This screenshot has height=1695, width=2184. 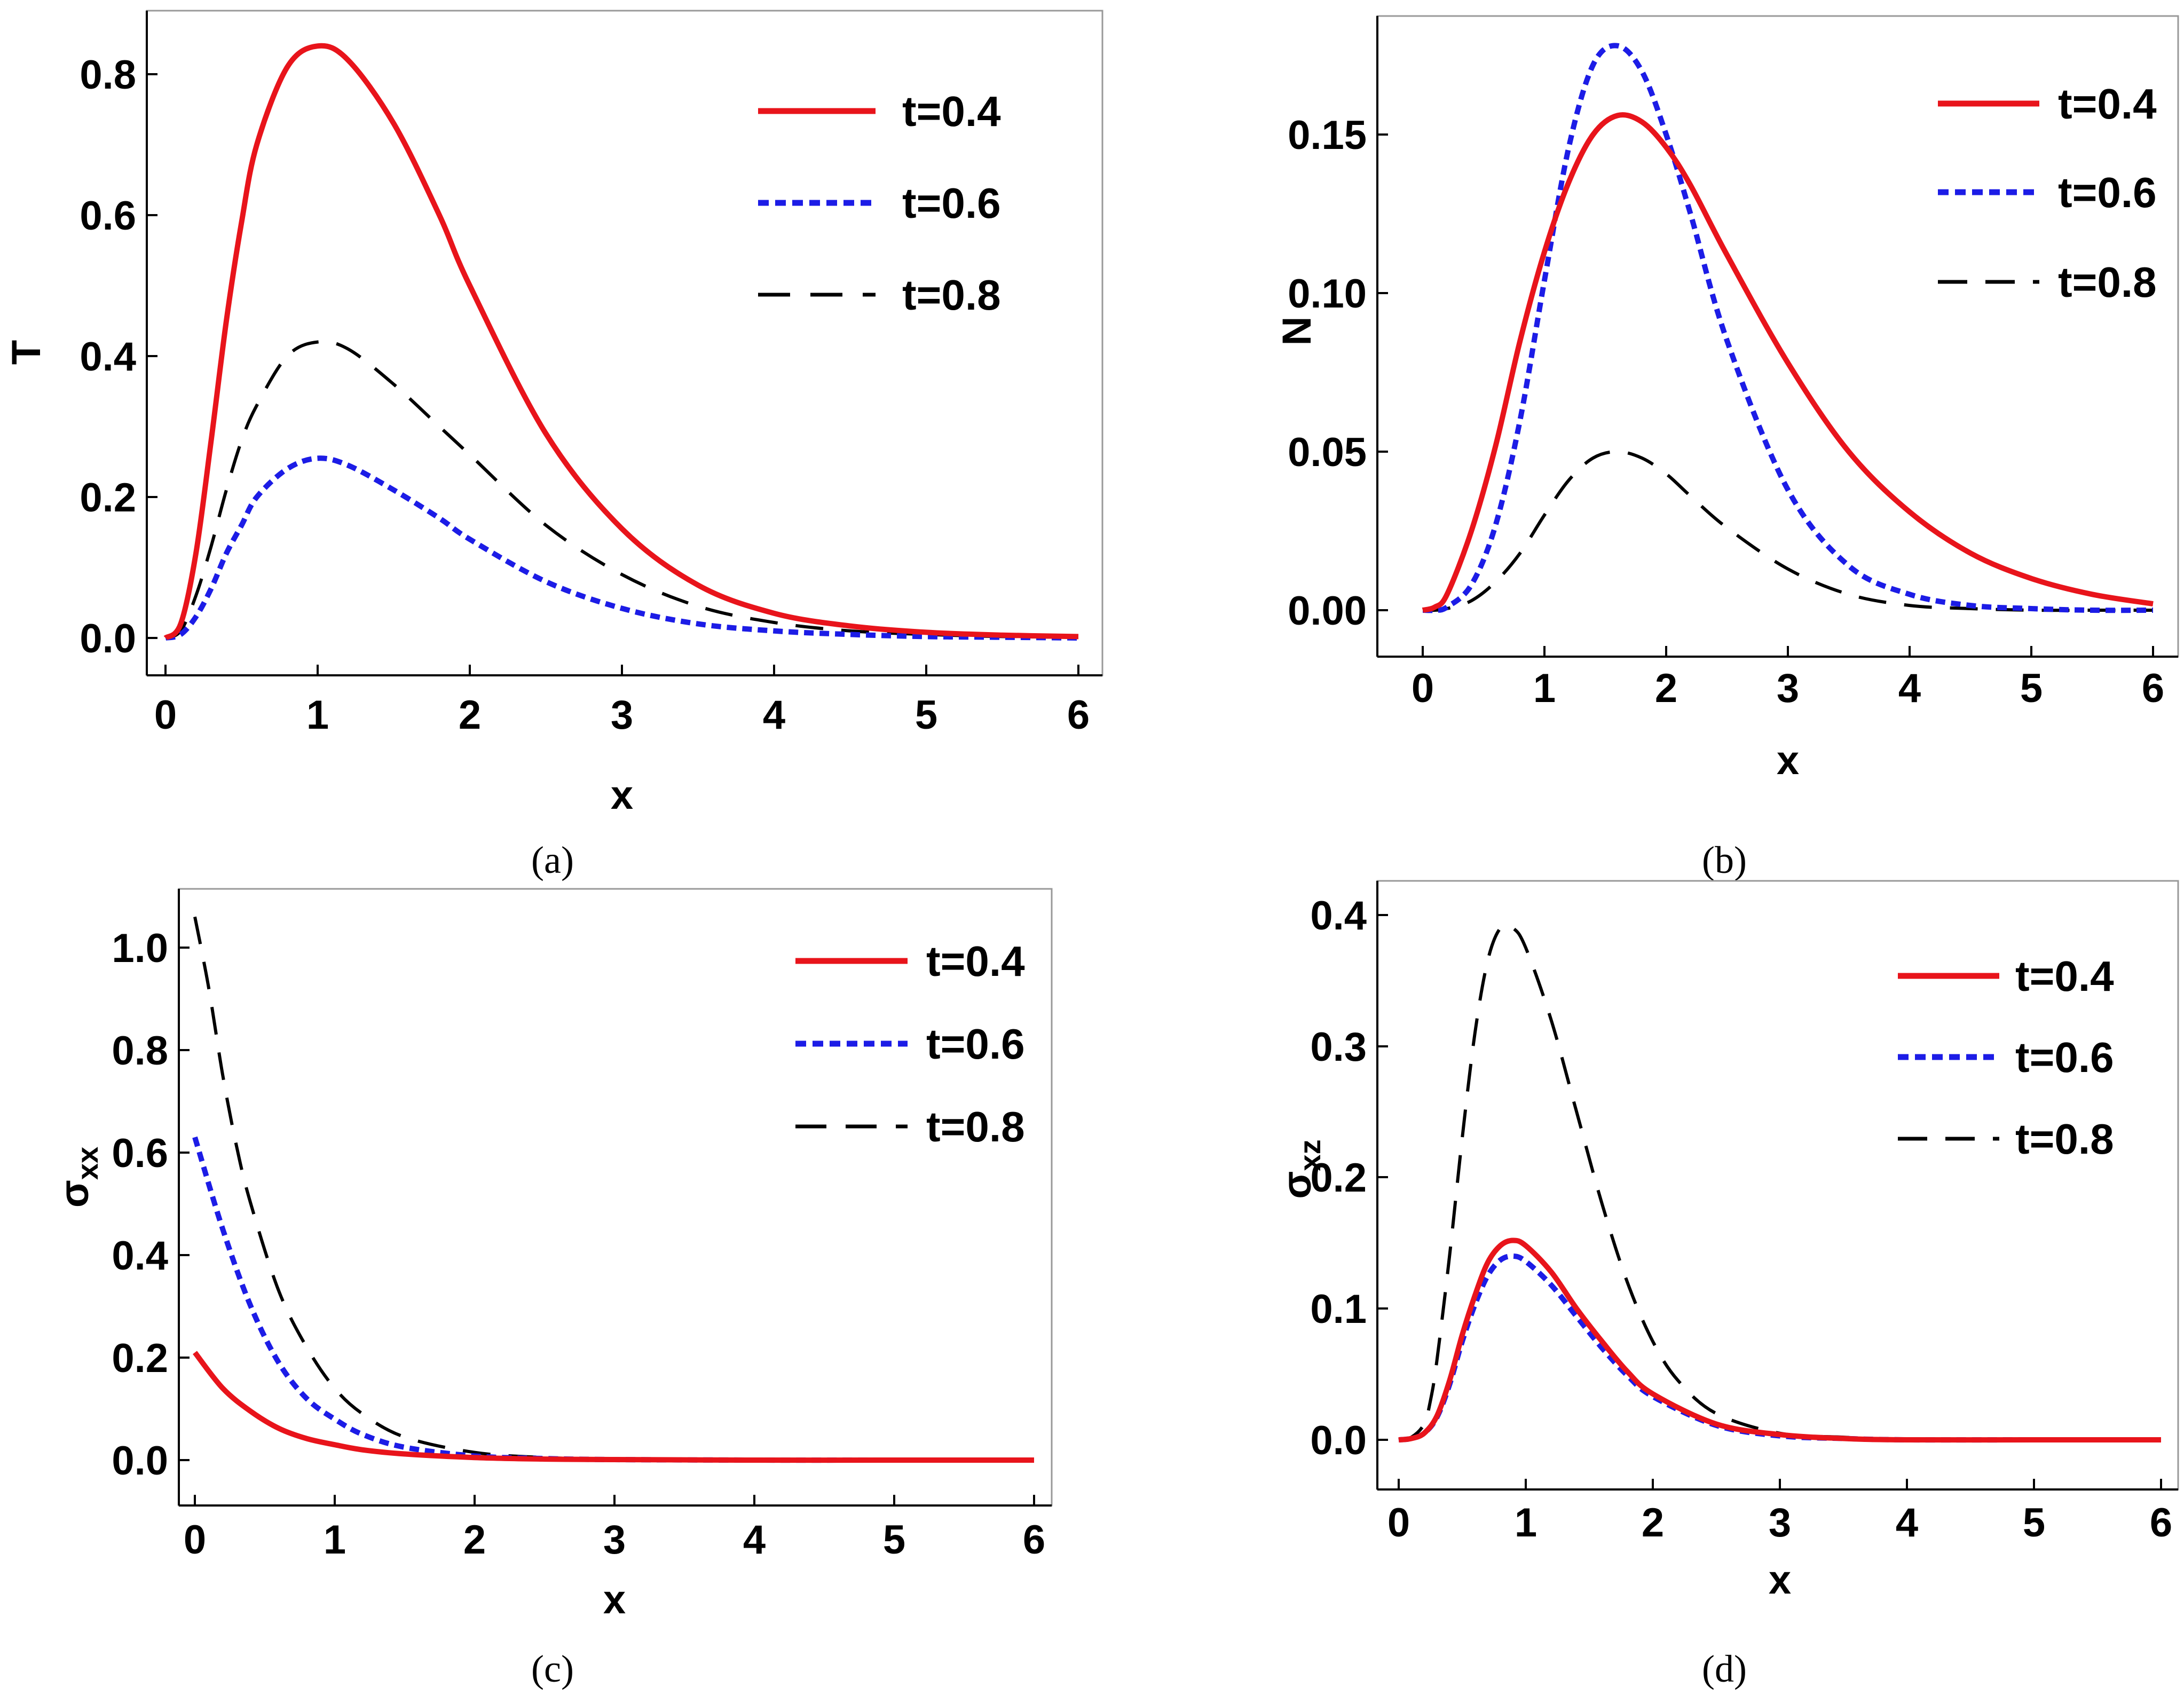 What do you see at coordinates (1724, 1669) in the screenshot?
I see `panel-d-caption: (d)` at bounding box center [1724, 1669].